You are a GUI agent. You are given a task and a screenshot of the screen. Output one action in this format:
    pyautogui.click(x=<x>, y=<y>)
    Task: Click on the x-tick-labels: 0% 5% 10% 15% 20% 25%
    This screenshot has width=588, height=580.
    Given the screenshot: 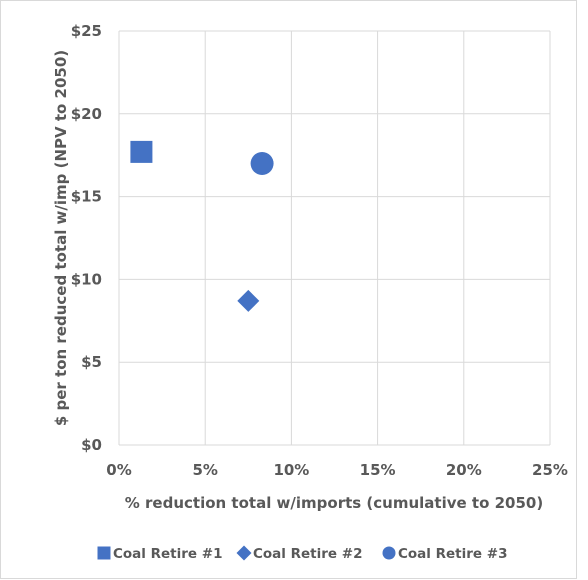 What is the action you would take?
    pyautogui.click(x=337, y=470)
    